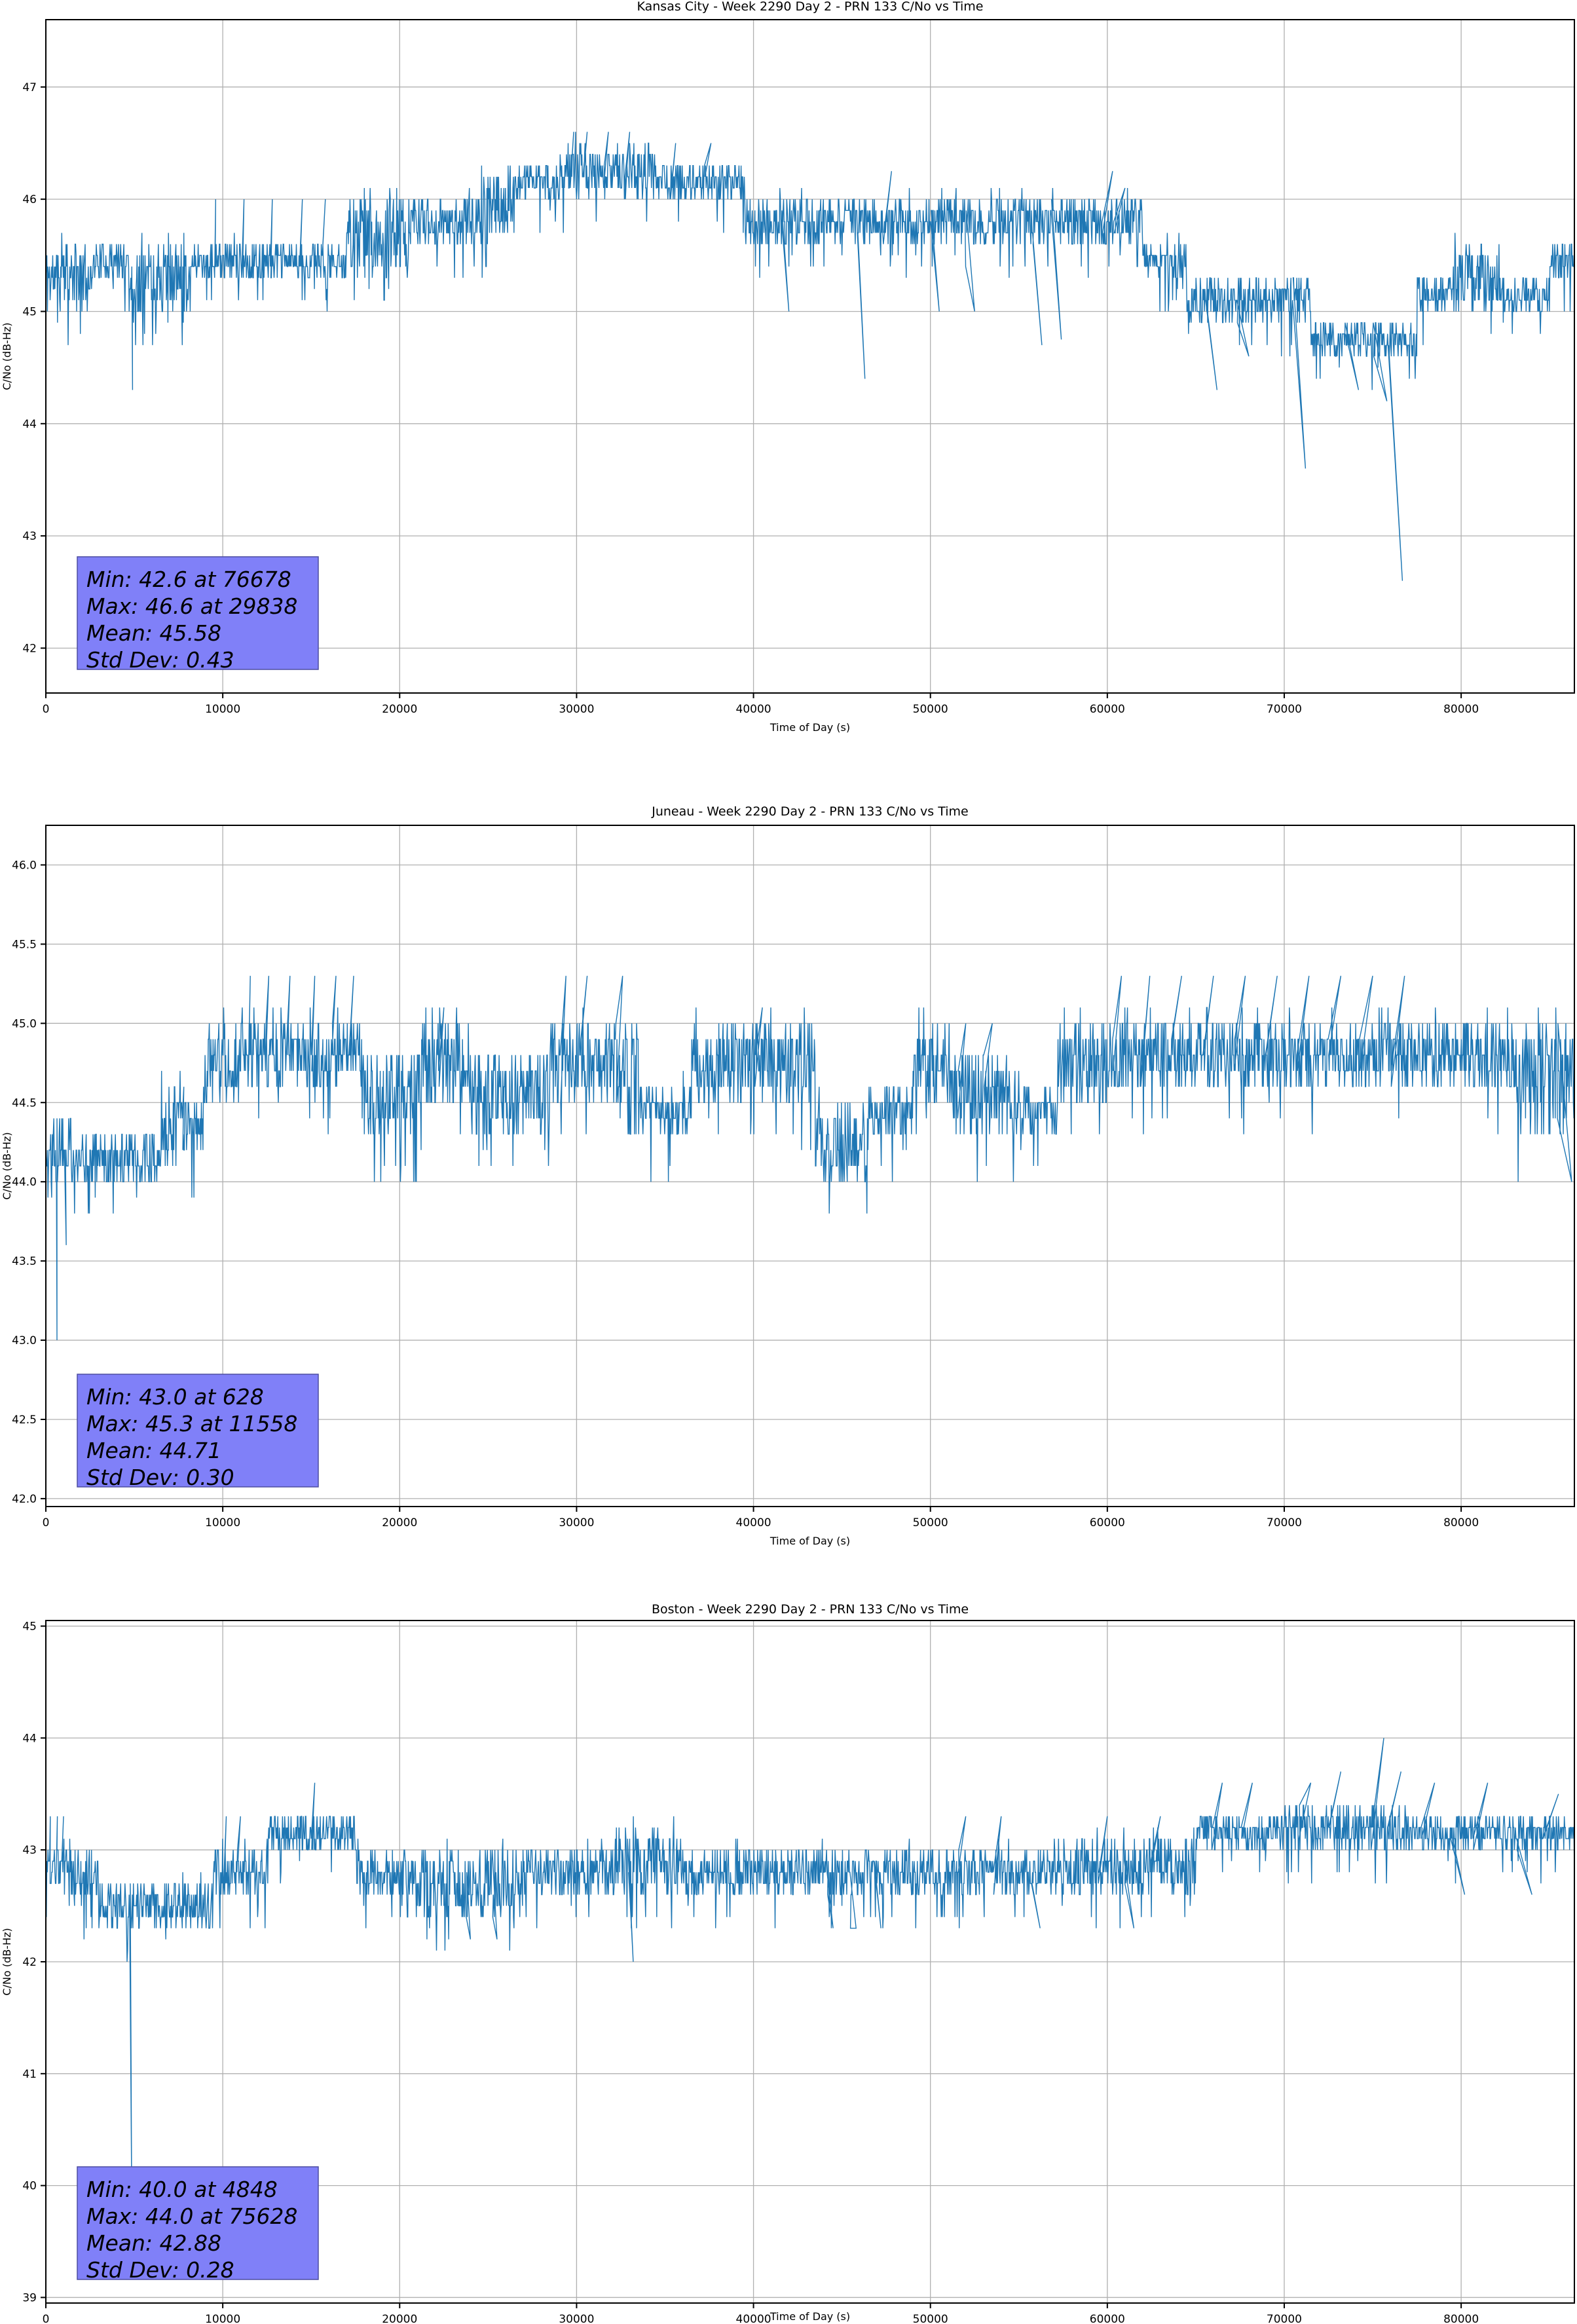 Image resolution: width=1577 pixels, height=2324 pixels. I want to click on stats-line: Std Dev: 0.43, so click(160, 660).